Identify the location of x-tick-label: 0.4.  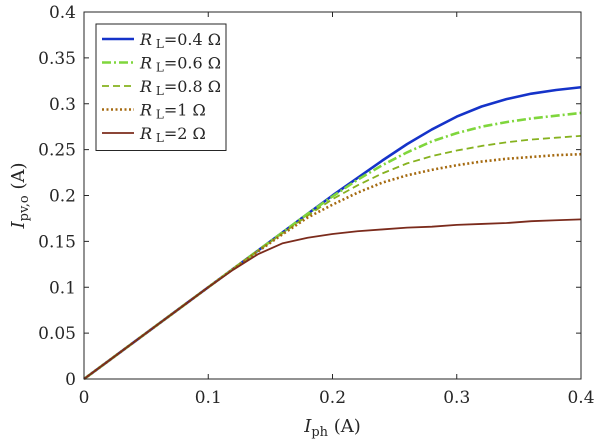
(580, 398).